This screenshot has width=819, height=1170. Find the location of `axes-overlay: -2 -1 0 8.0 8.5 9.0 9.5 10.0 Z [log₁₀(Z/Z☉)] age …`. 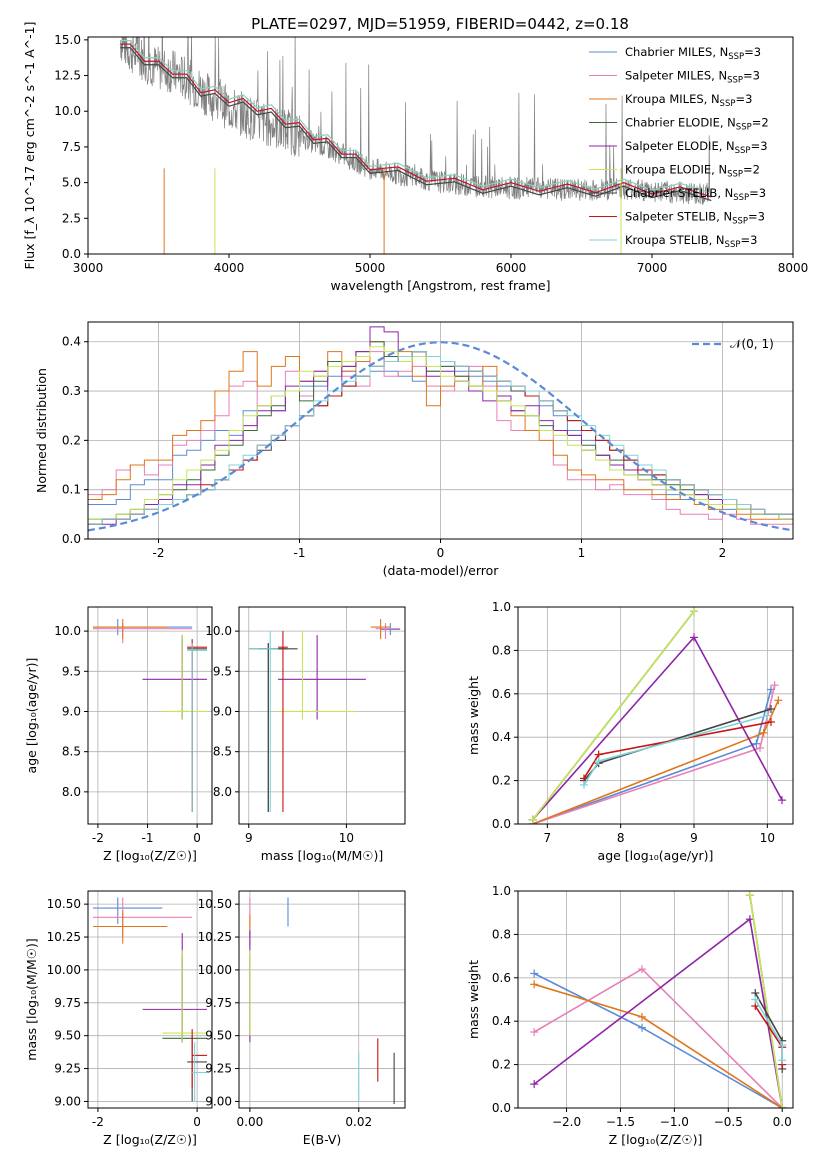

axes-overlay: -2 -1 0 8.0 8.5 9.0 9.5 10.0 Z [log₁₀(Z/Z☉)] age … is located at coordinates (118, 734).